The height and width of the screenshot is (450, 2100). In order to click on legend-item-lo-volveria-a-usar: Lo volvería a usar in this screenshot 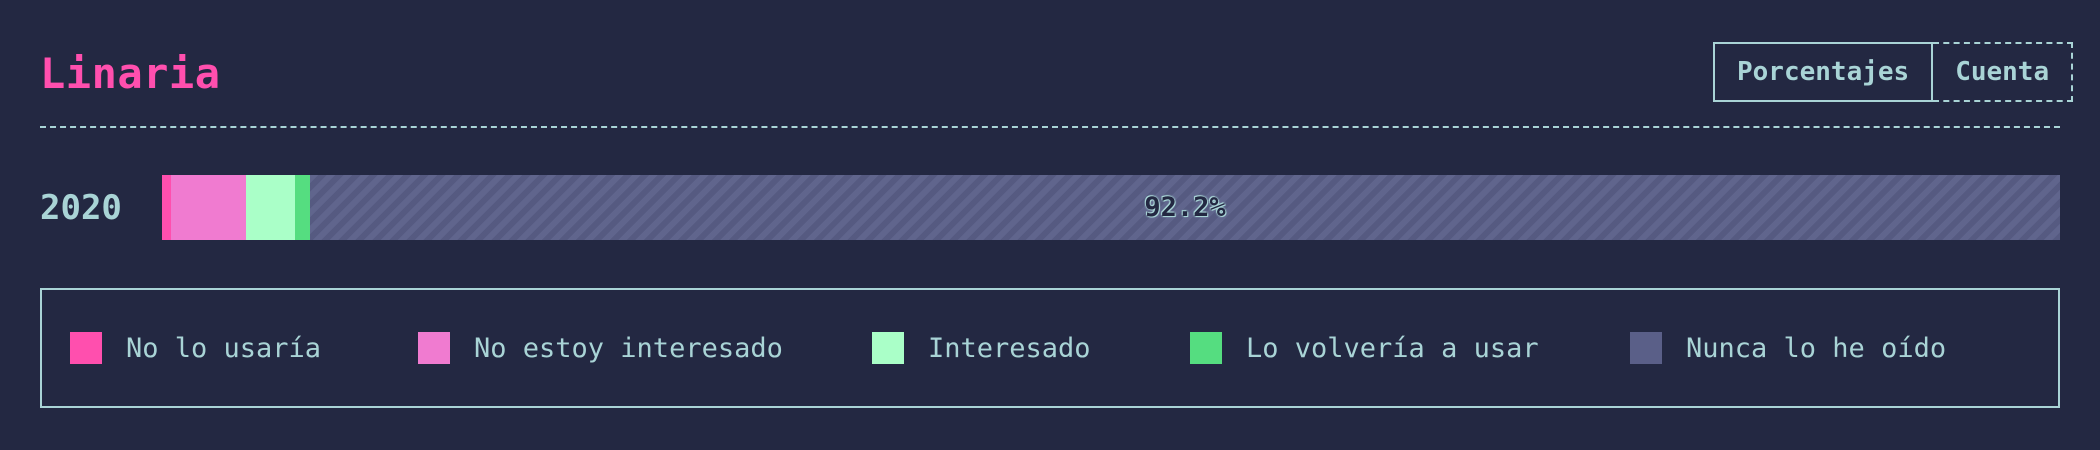, I will do `click(1364, 348)`.